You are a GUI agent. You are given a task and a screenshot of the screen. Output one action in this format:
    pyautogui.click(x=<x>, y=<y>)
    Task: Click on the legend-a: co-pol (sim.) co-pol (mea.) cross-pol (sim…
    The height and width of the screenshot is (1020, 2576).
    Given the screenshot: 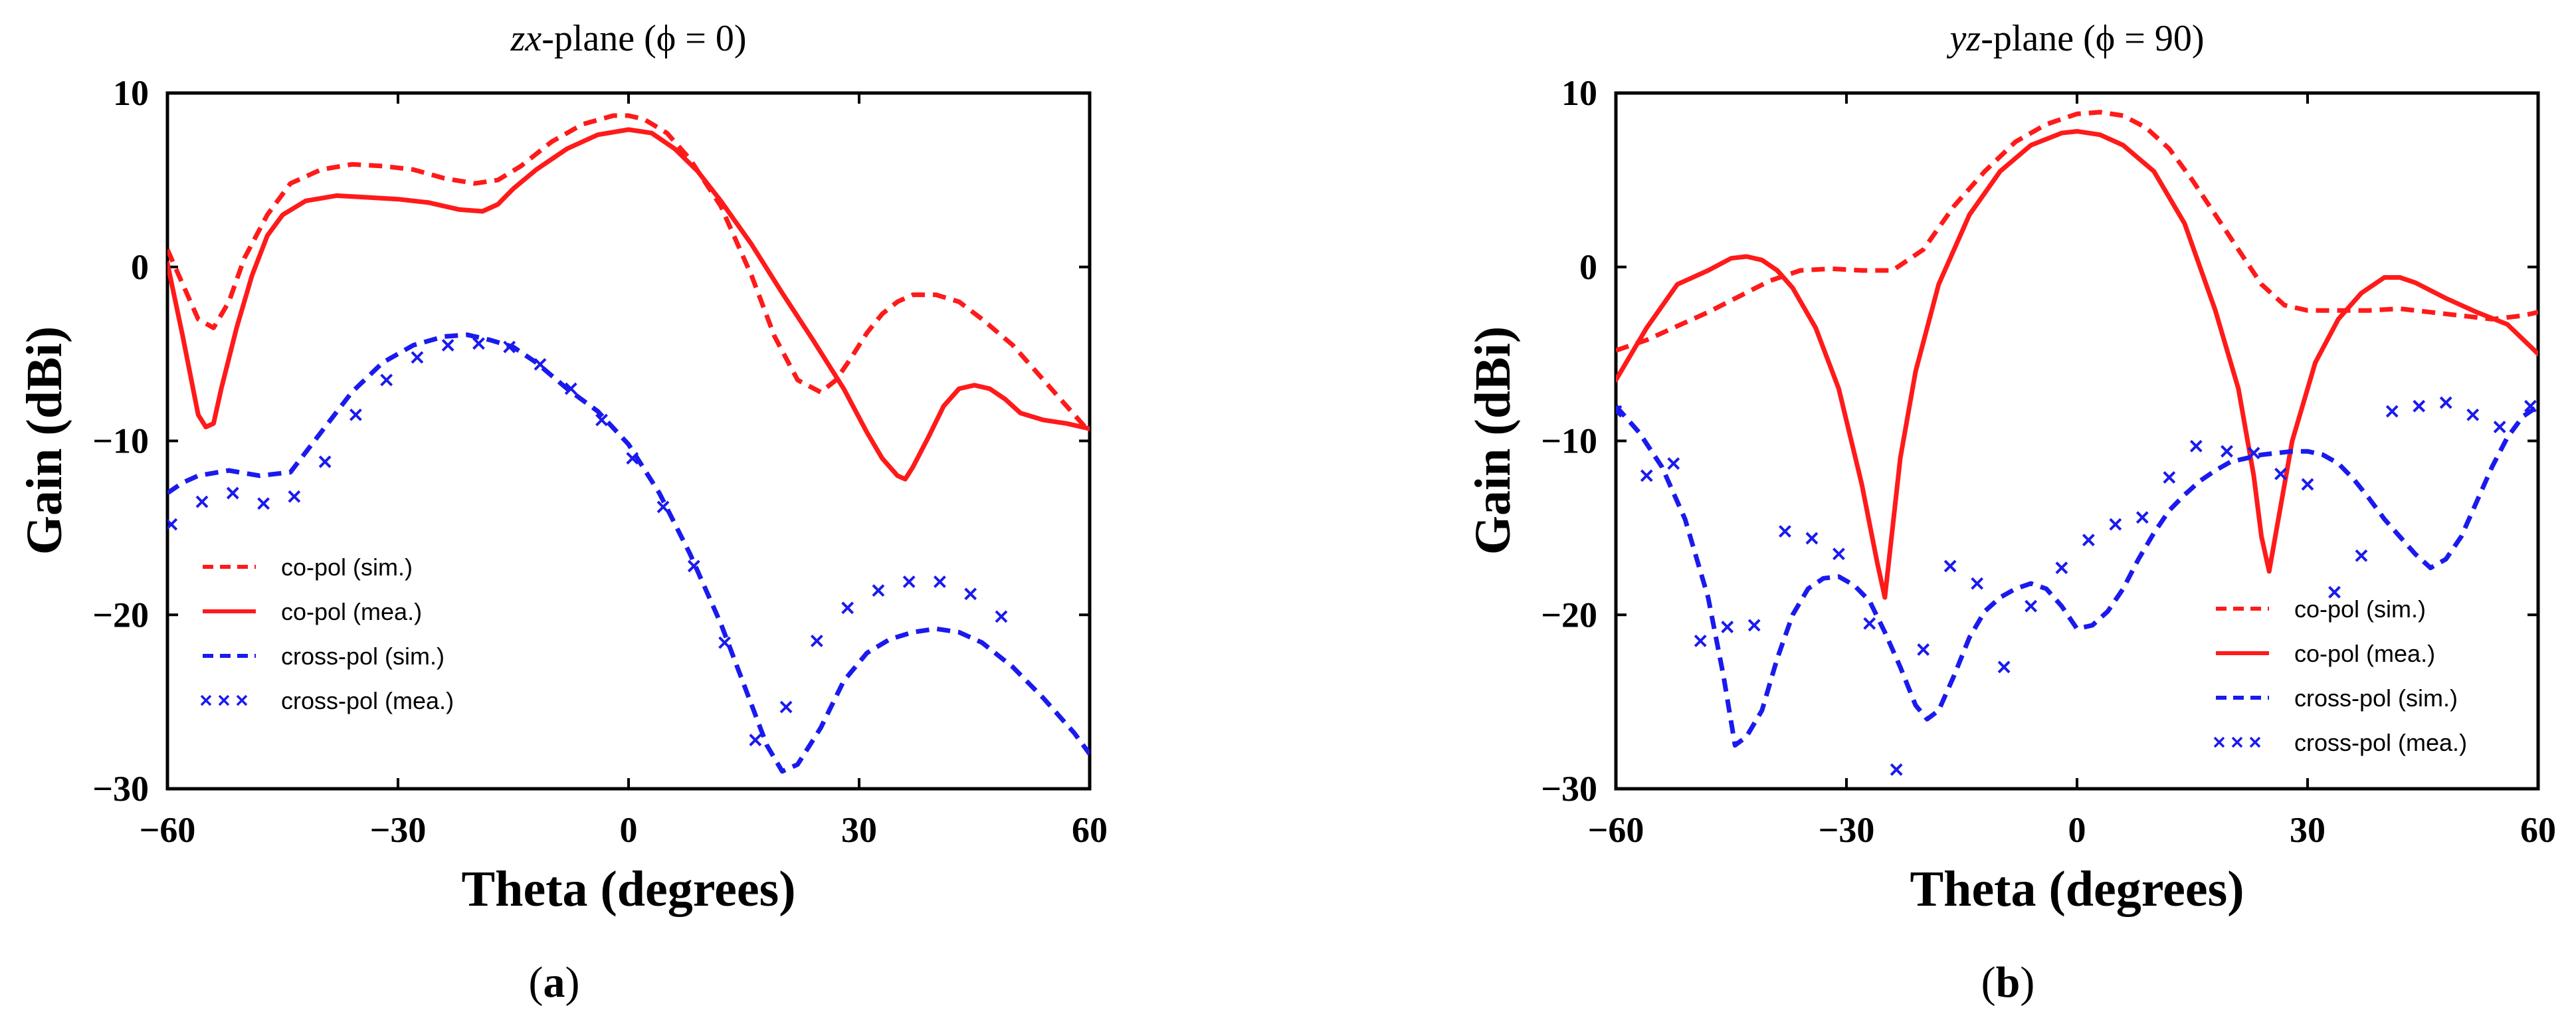 What is the action you would take?
    pyautogui.click(x=327, y=634)
    